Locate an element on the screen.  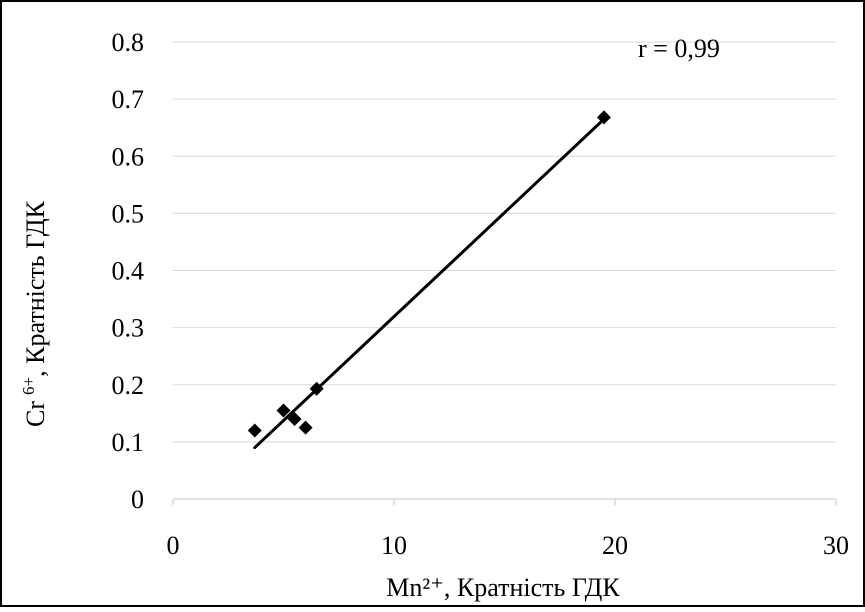
y-tick-label: 0.4 is located at coordinates (128, 271).